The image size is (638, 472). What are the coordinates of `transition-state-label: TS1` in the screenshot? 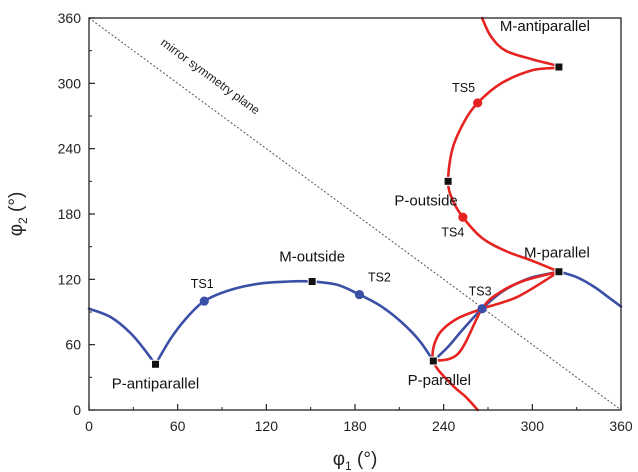 It's located at (202, 284).